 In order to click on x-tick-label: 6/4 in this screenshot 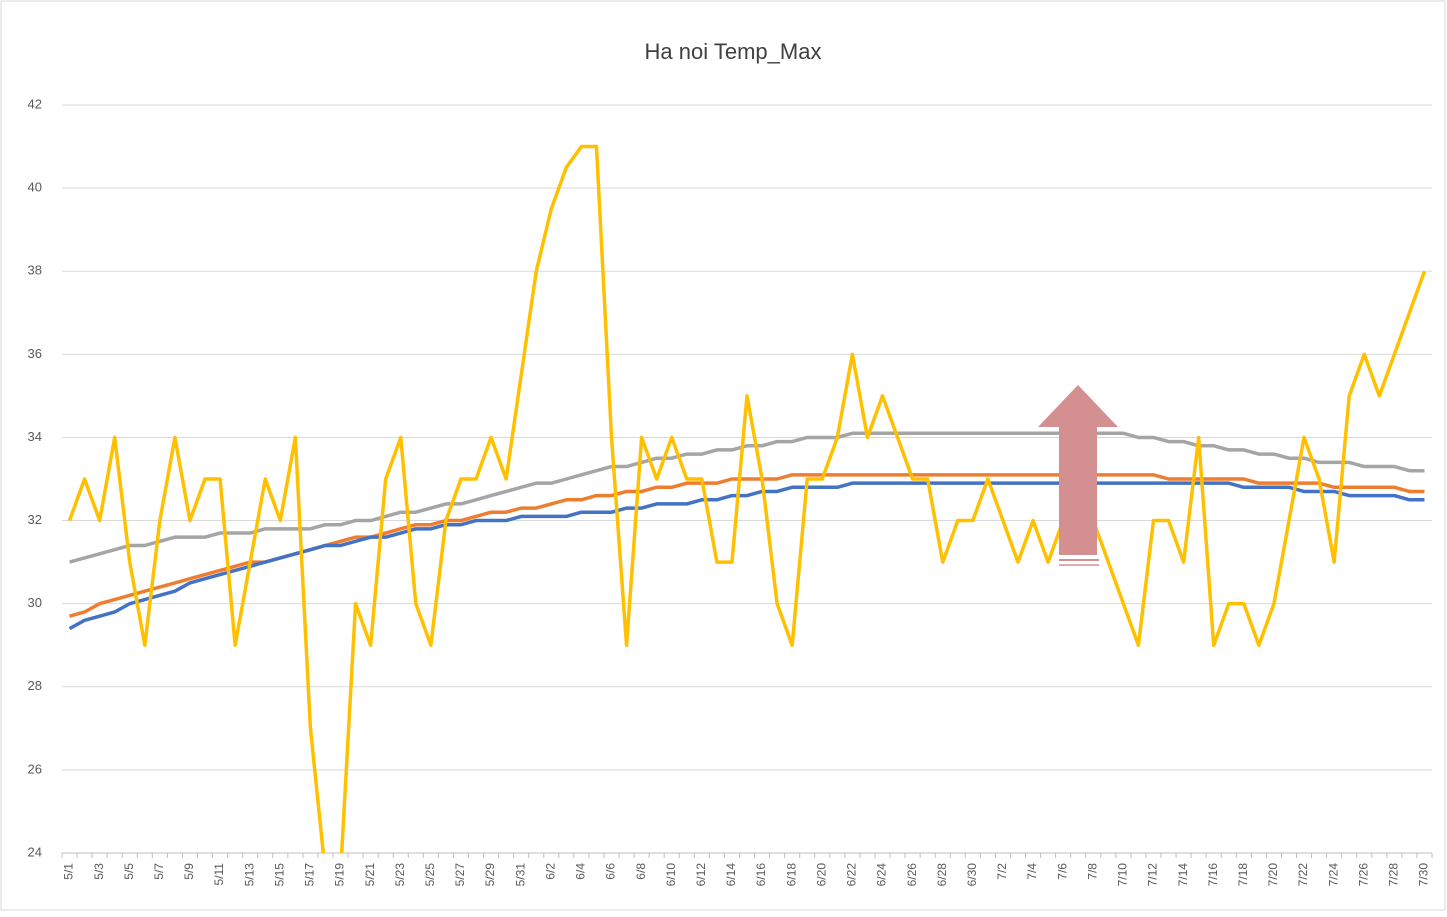, I will do `click(581, 871)`.